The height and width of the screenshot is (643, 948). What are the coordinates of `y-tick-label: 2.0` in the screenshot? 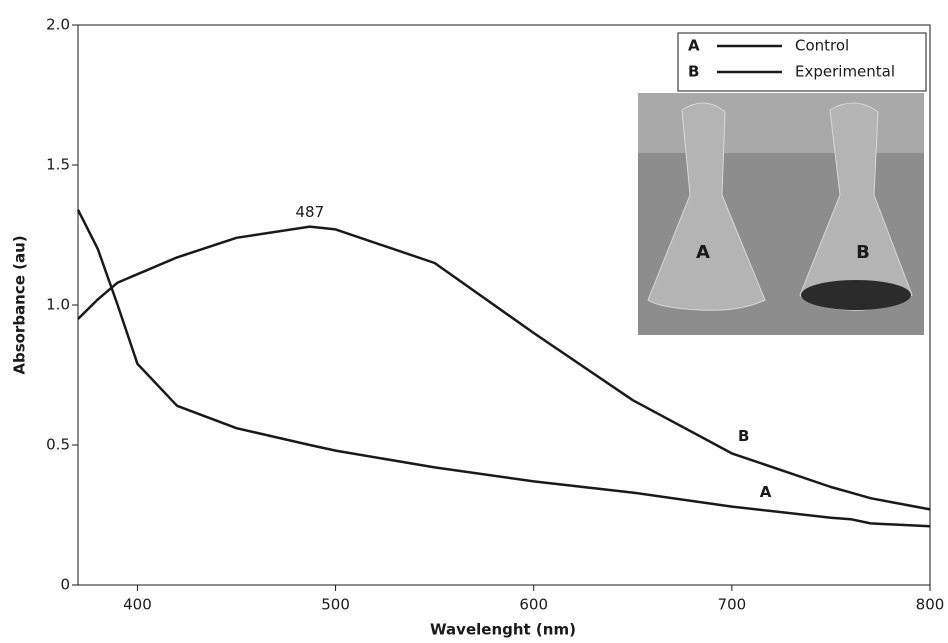 It's located at (58, 25).